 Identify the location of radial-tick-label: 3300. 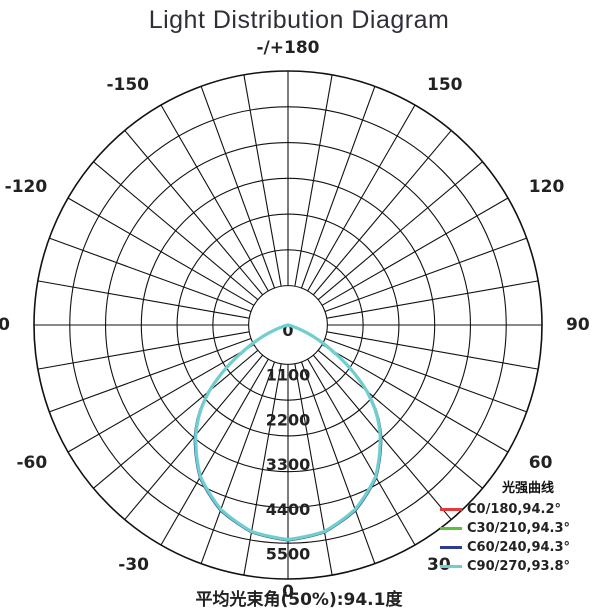
(288, 464).